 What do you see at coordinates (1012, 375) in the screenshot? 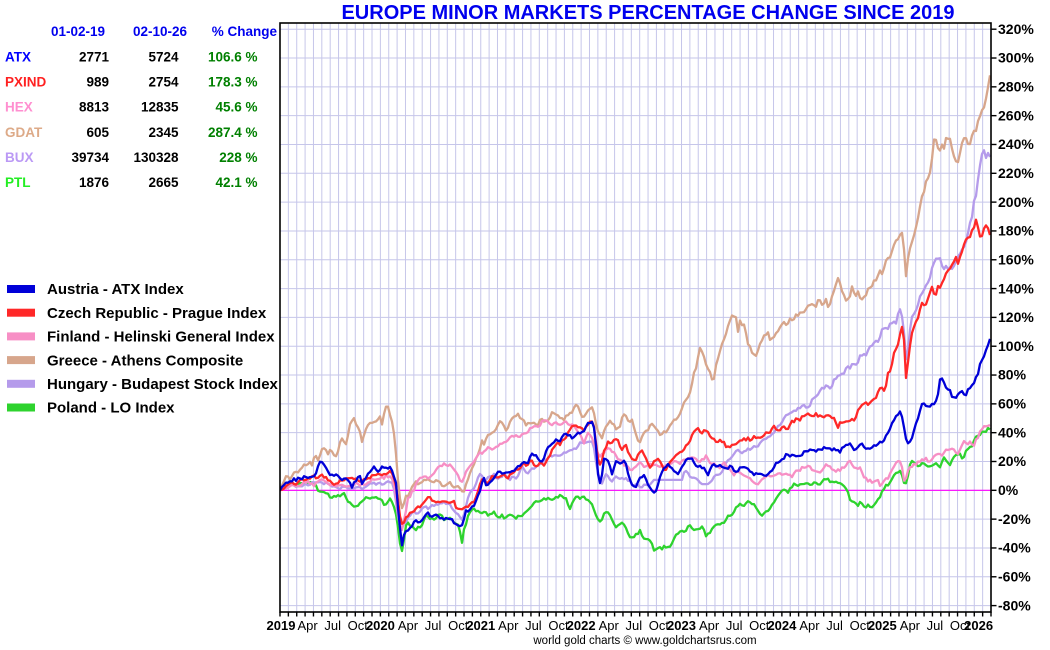
I see `svg-text: 80%` at bounding box center [1012, 375].